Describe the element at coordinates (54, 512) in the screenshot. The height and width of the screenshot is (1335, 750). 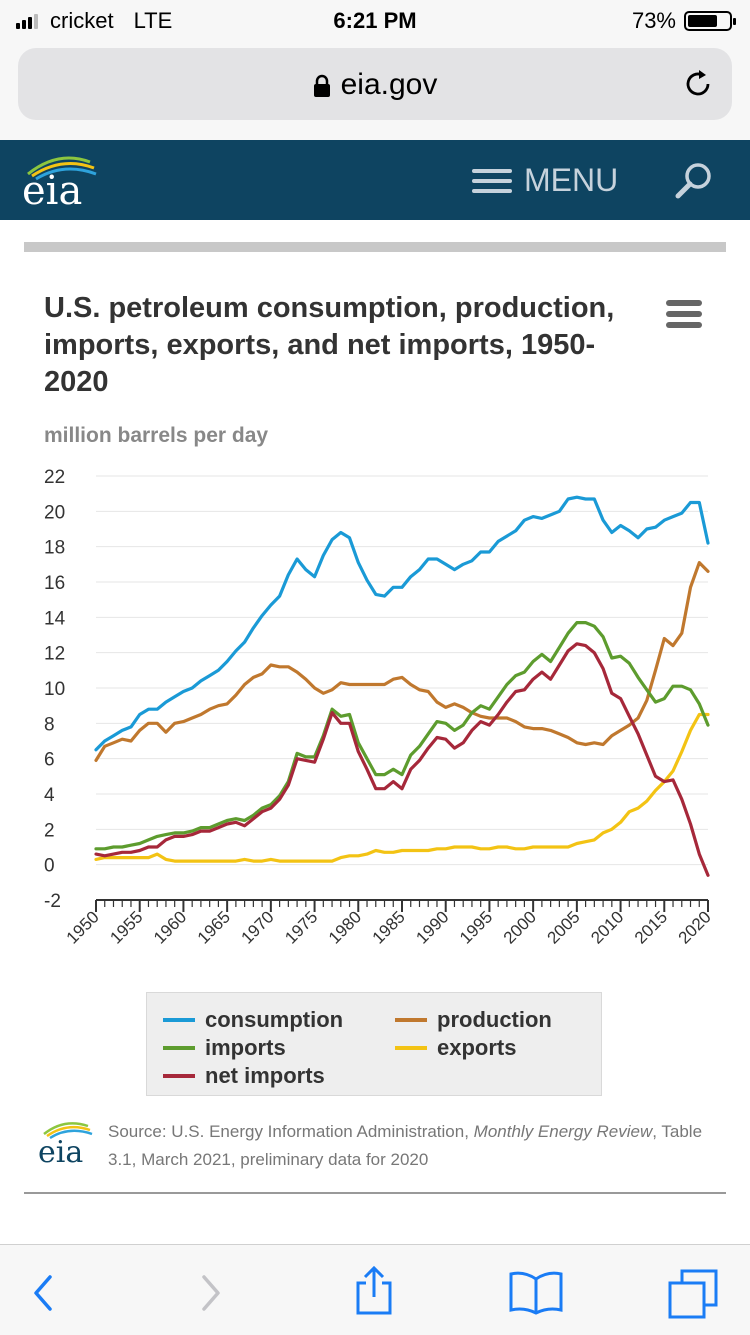
I see `y-tick-label: 20` at that location.